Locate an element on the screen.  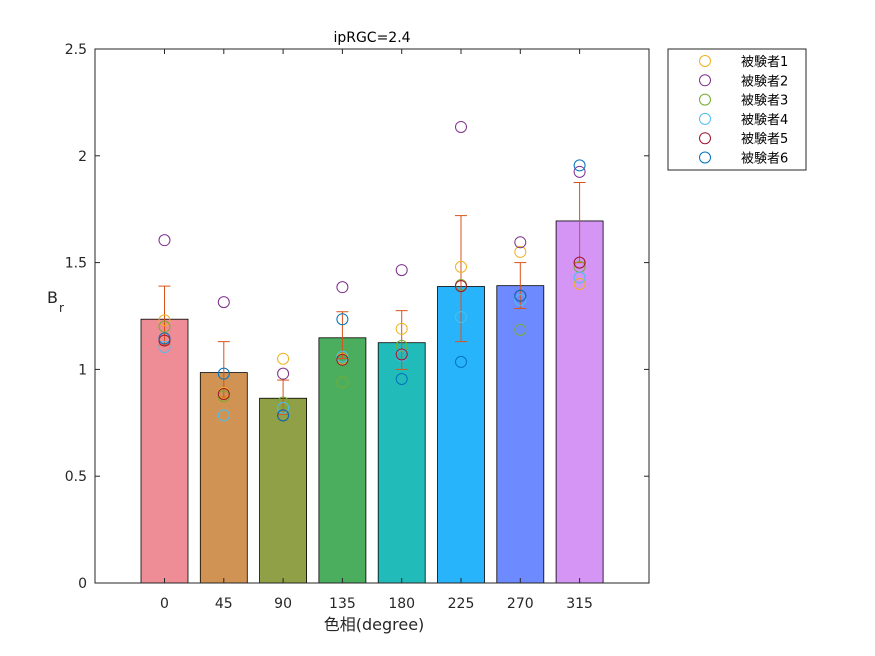
x-axis-label: 色相(degree) is located at coordinates (374, 624).